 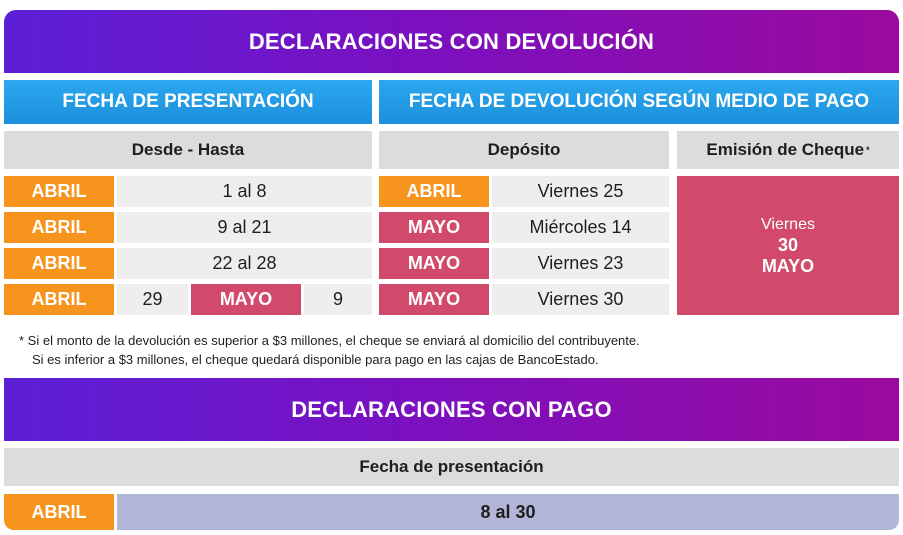 I want to click on row3-dep-month: MAYO, so click(x=434, y=263).